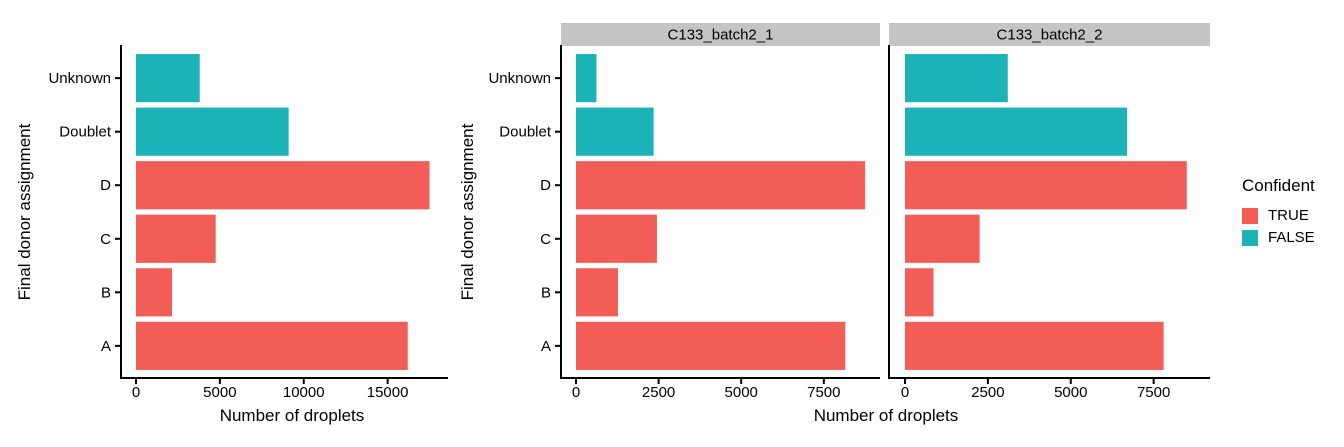 This screenshot has height=447, width=1344. What do you see at coordinates (1278, 226) in the screenshot?
I see `legend-items: TRUE FALSE` at bounding box center [1278, 226].